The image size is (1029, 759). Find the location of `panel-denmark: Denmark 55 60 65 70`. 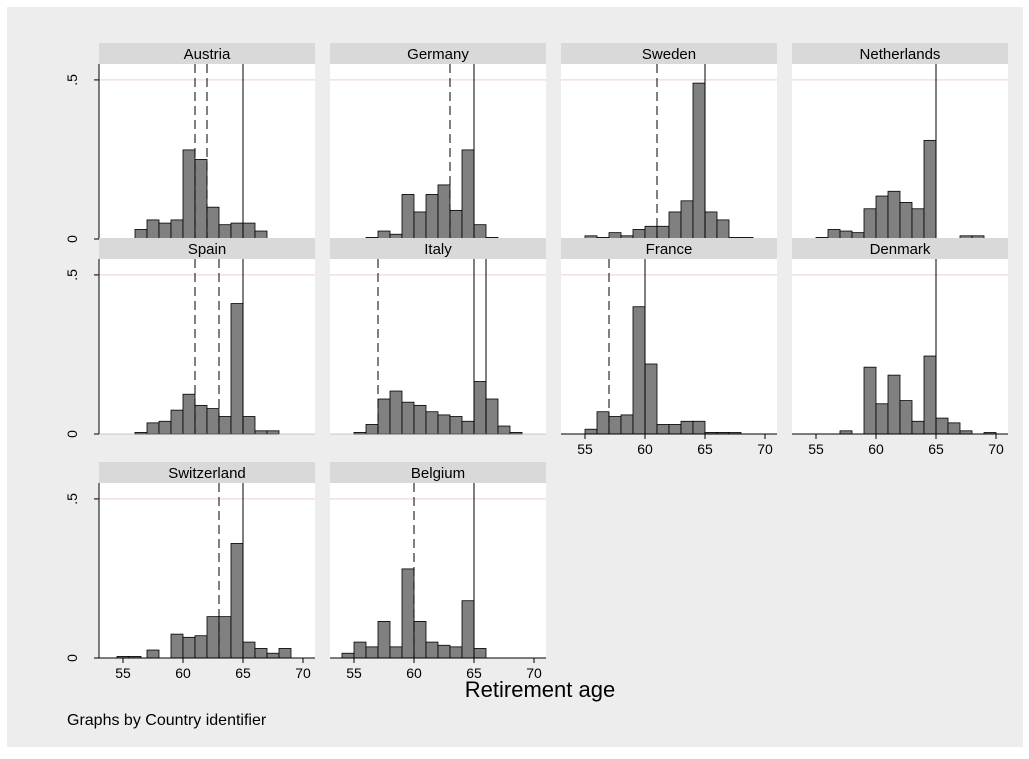

panel-denmark: Denmark 55 60 65 70 is located at coordinates (900, 347).